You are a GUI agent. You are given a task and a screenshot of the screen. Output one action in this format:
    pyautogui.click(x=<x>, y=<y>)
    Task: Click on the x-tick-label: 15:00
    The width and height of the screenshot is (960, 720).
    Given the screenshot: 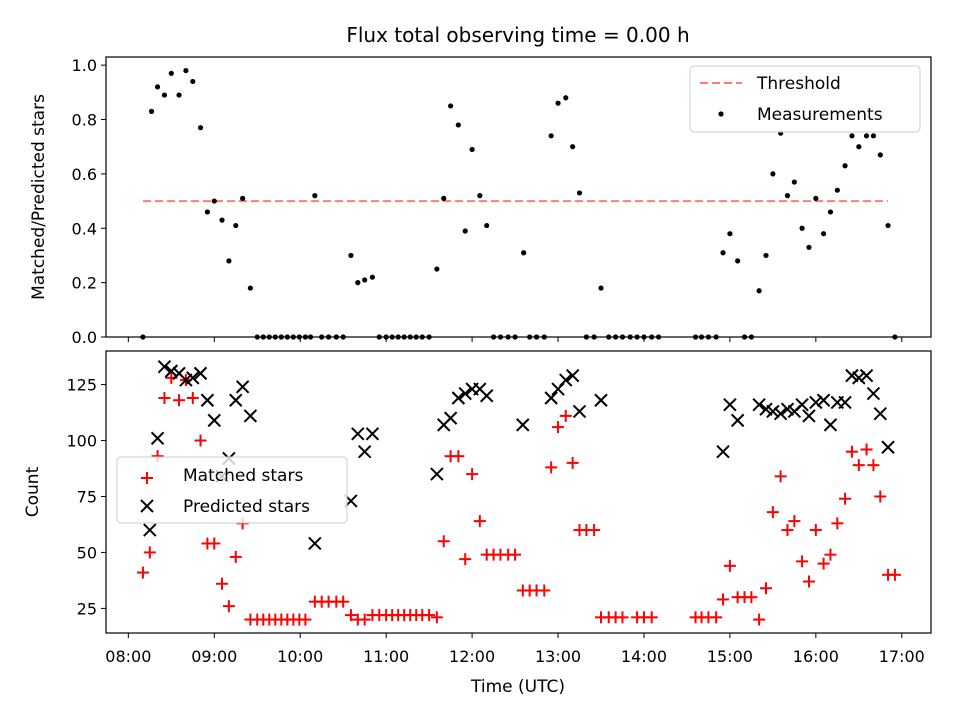 What is the action you would take?
    pyautogui.click(x=730, y=656)
    